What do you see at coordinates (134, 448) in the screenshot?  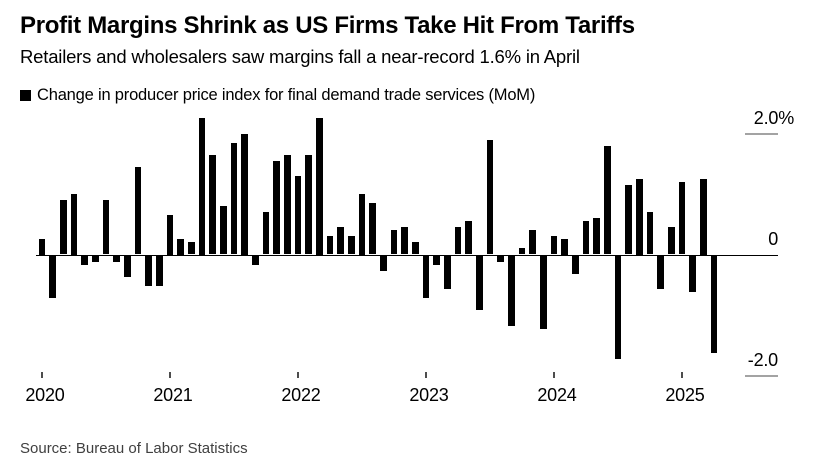 I see `source-note: Source: Bureau of Labor Statistics` at bounding box center [134, 448].